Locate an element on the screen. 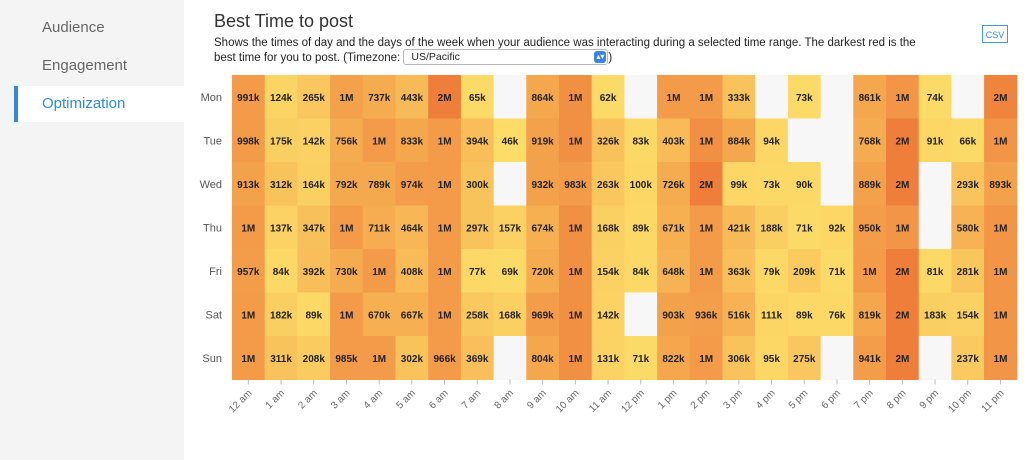  cell-value-label: 730k is located at coordinates (346, 272).